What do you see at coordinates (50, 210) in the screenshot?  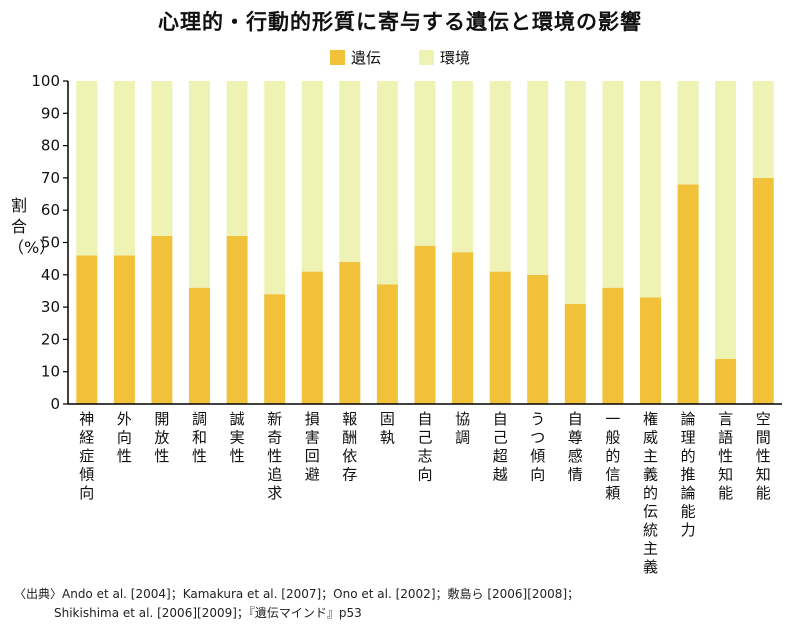 I see `y-tick-label: 60` at bounding box center [50, 210].